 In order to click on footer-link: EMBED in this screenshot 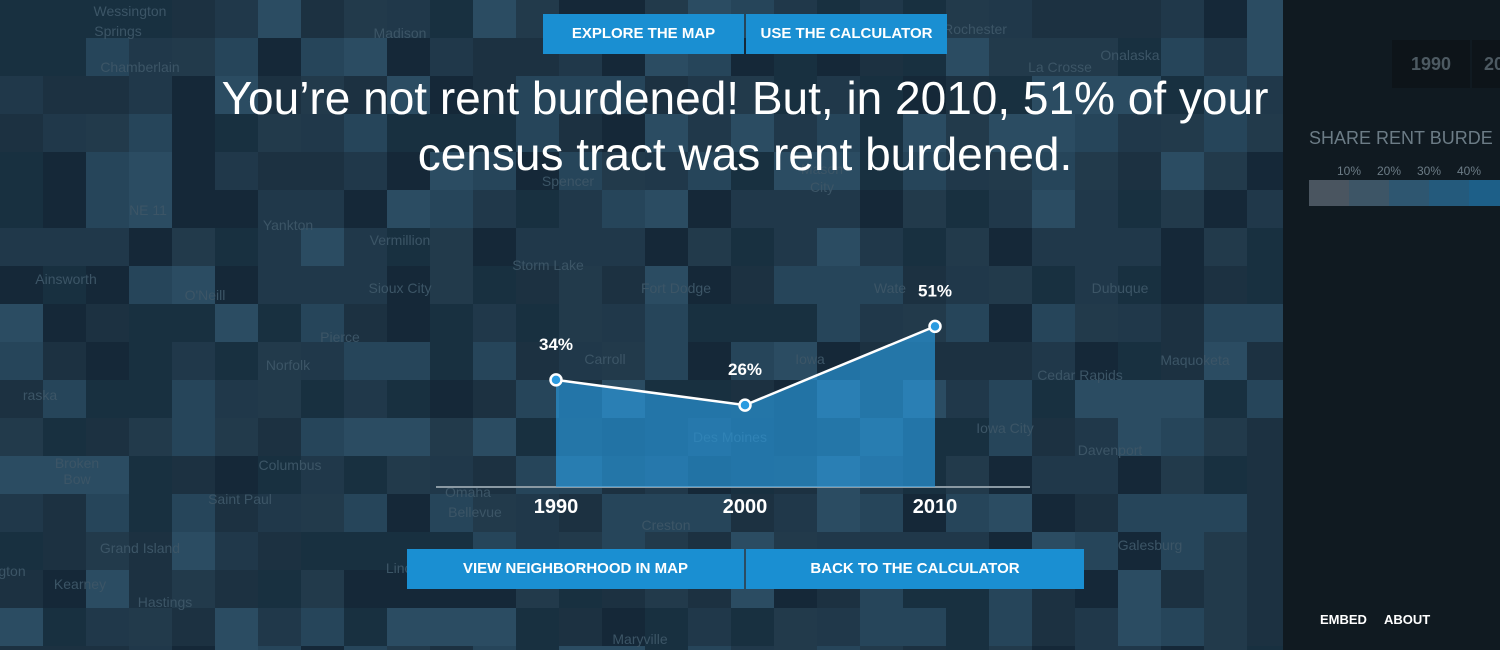, I will do `click(1343, 619)`.